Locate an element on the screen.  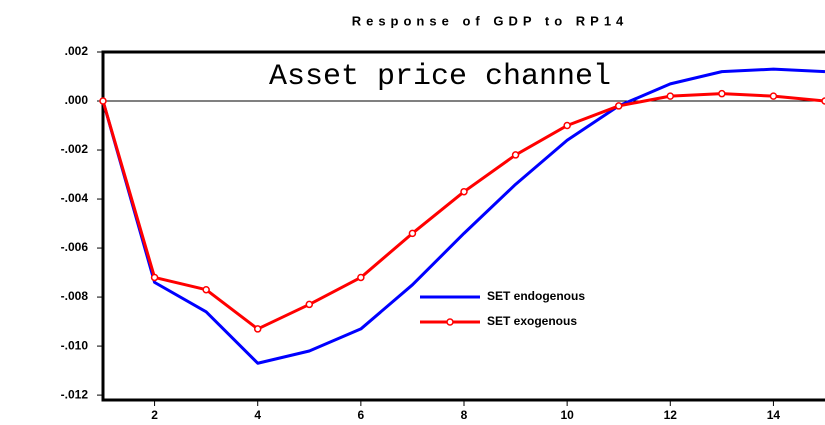
y-tick-label: .002 is located at coordinates (77, 51).